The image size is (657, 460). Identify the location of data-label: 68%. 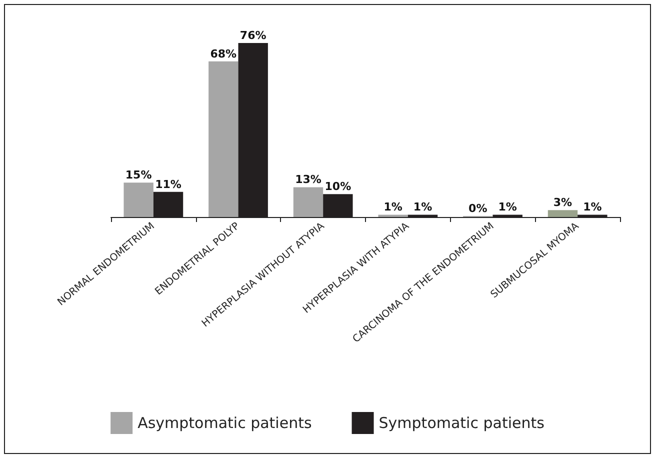
(223, 53).